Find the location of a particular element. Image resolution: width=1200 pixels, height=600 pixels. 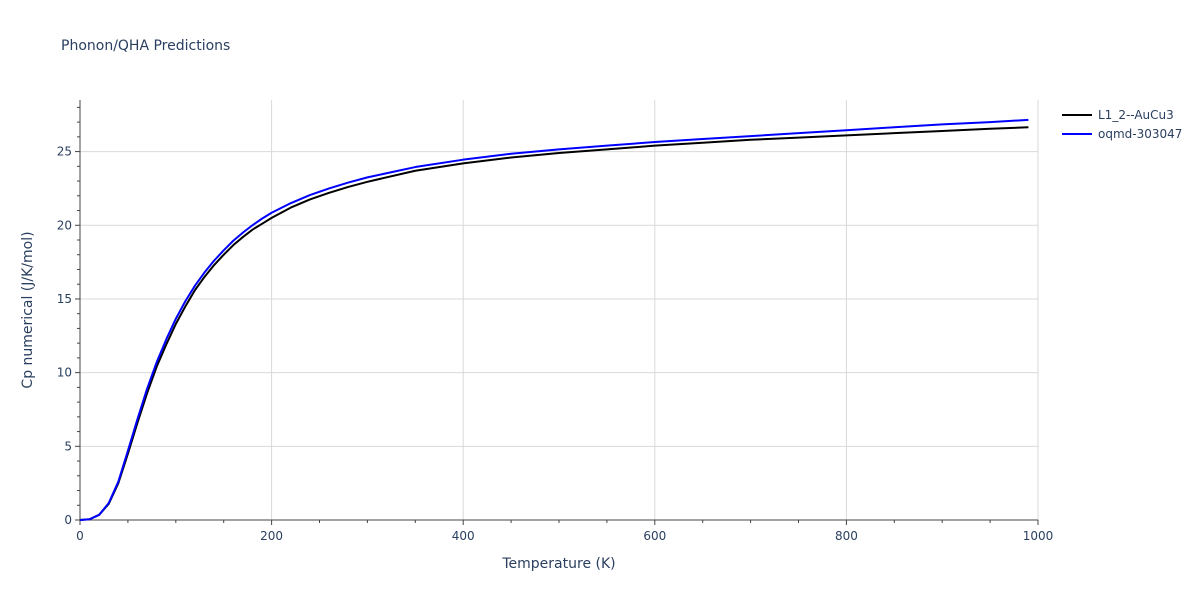

x-tick-label: 800 is located at coordinates (846, 536).